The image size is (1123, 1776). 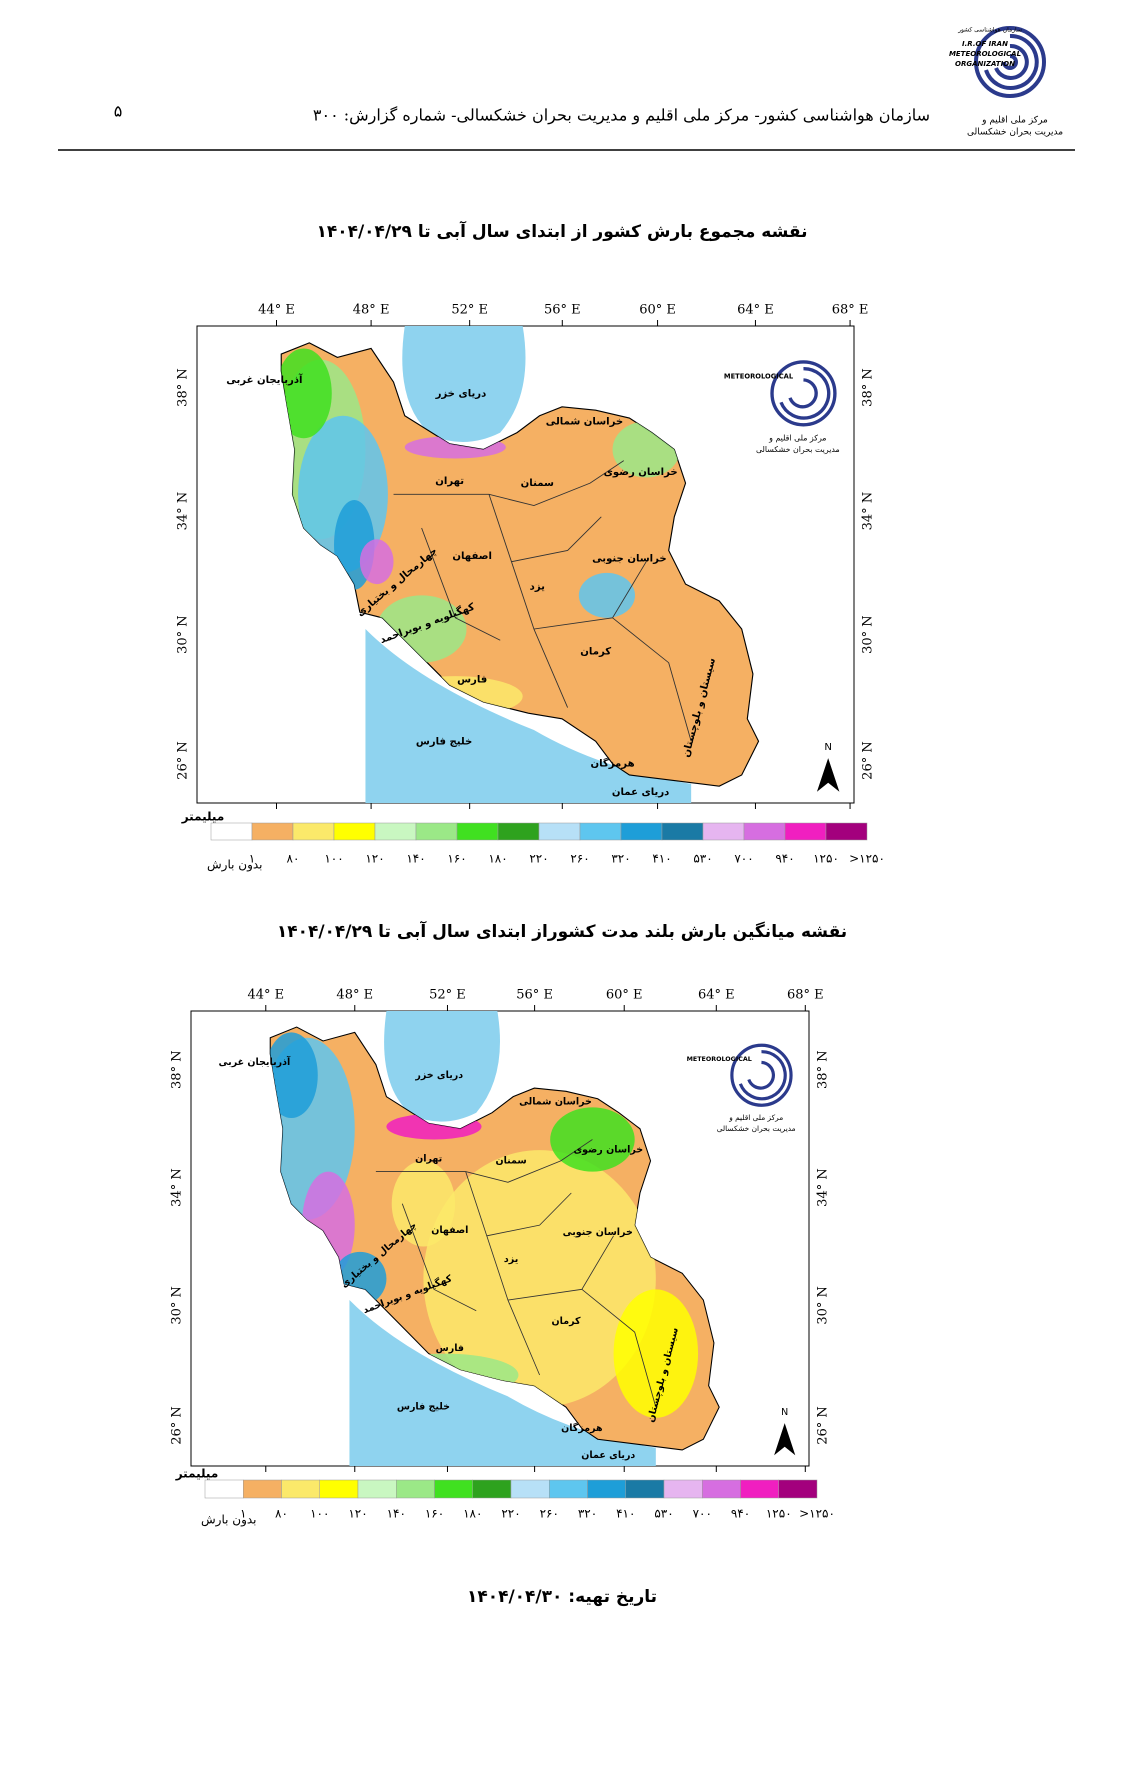 I want to click on place-label: خراسان جنوبی, so click(x=598, y=1232).